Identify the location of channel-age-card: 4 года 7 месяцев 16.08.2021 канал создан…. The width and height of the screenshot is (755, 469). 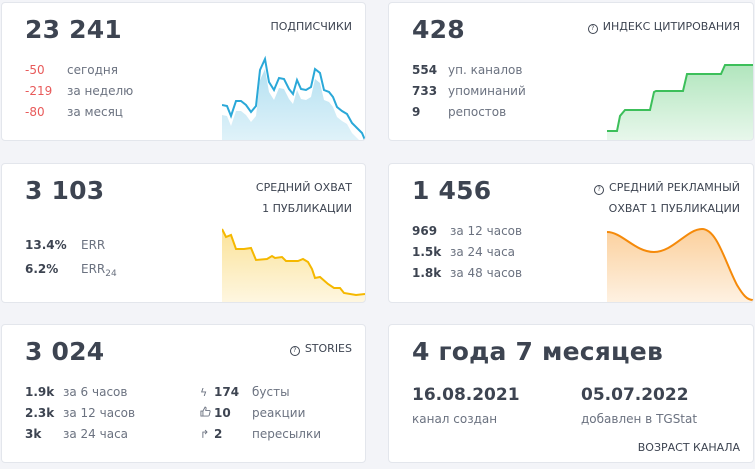
(571, 393).